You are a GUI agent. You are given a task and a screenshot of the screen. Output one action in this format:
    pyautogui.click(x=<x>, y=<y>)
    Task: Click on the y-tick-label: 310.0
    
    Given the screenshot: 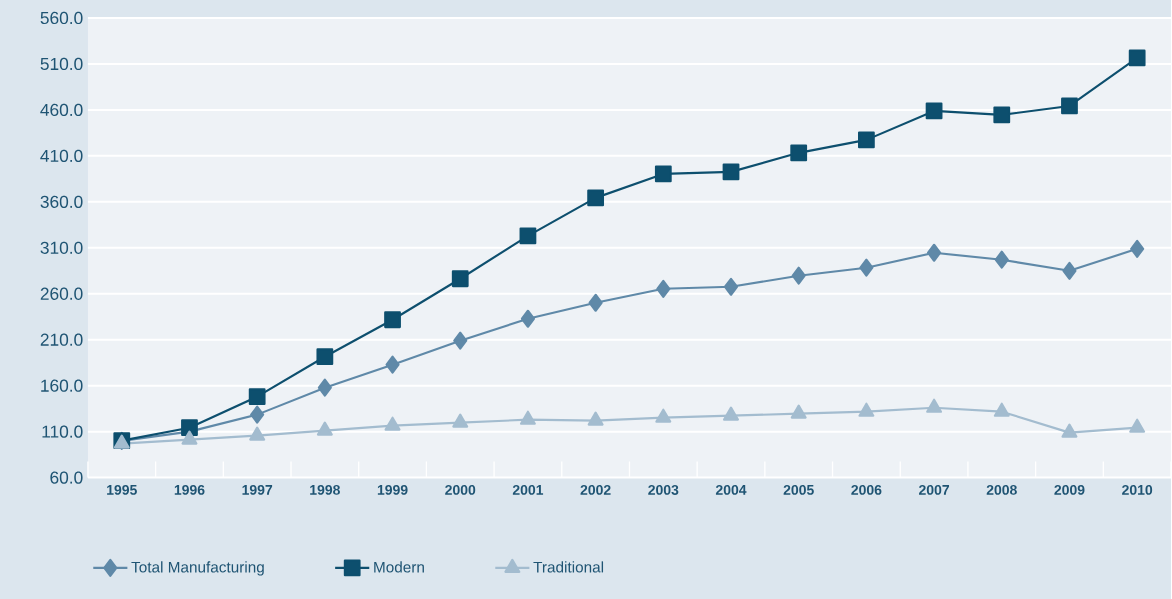 What is the action you would take?
    pyautogui.click(x=61, y=247)
    